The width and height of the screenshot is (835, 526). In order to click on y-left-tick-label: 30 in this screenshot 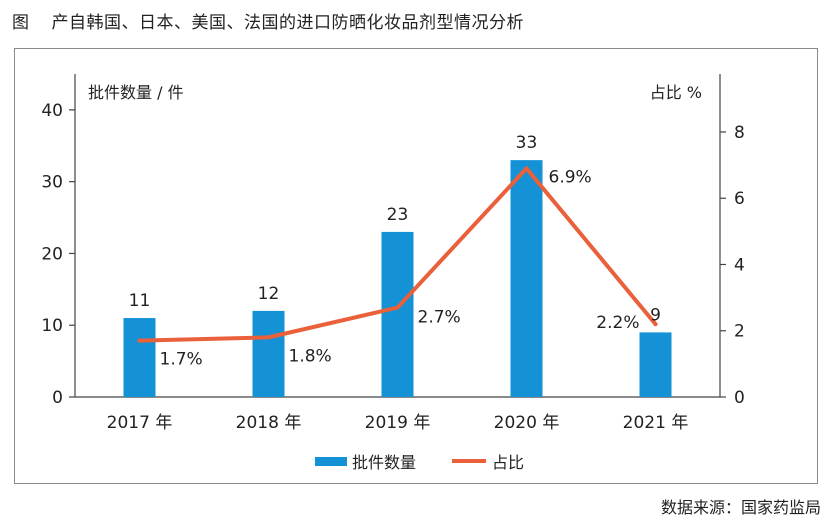, I will do `click(52, 183)`.